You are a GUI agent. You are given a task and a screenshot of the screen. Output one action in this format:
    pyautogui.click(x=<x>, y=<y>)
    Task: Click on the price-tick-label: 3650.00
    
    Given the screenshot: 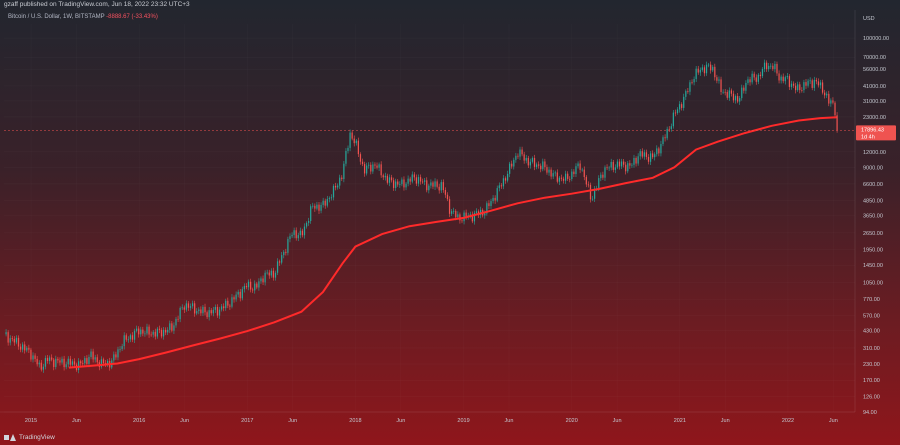 What is the action you would take?
    pyautogui.click(x=873, y=217)
    